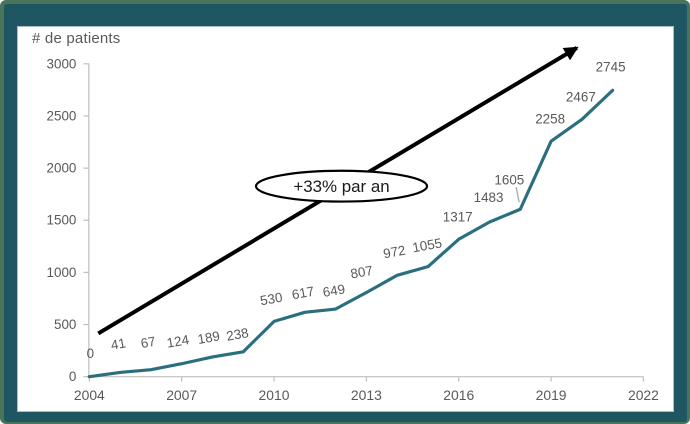 The width and height of the screenshot is (690, 424). What do you see at coordinates (489, 197) in the screenshot?
I see `data-label-1483: 1483` at bounding box center [489, 197].